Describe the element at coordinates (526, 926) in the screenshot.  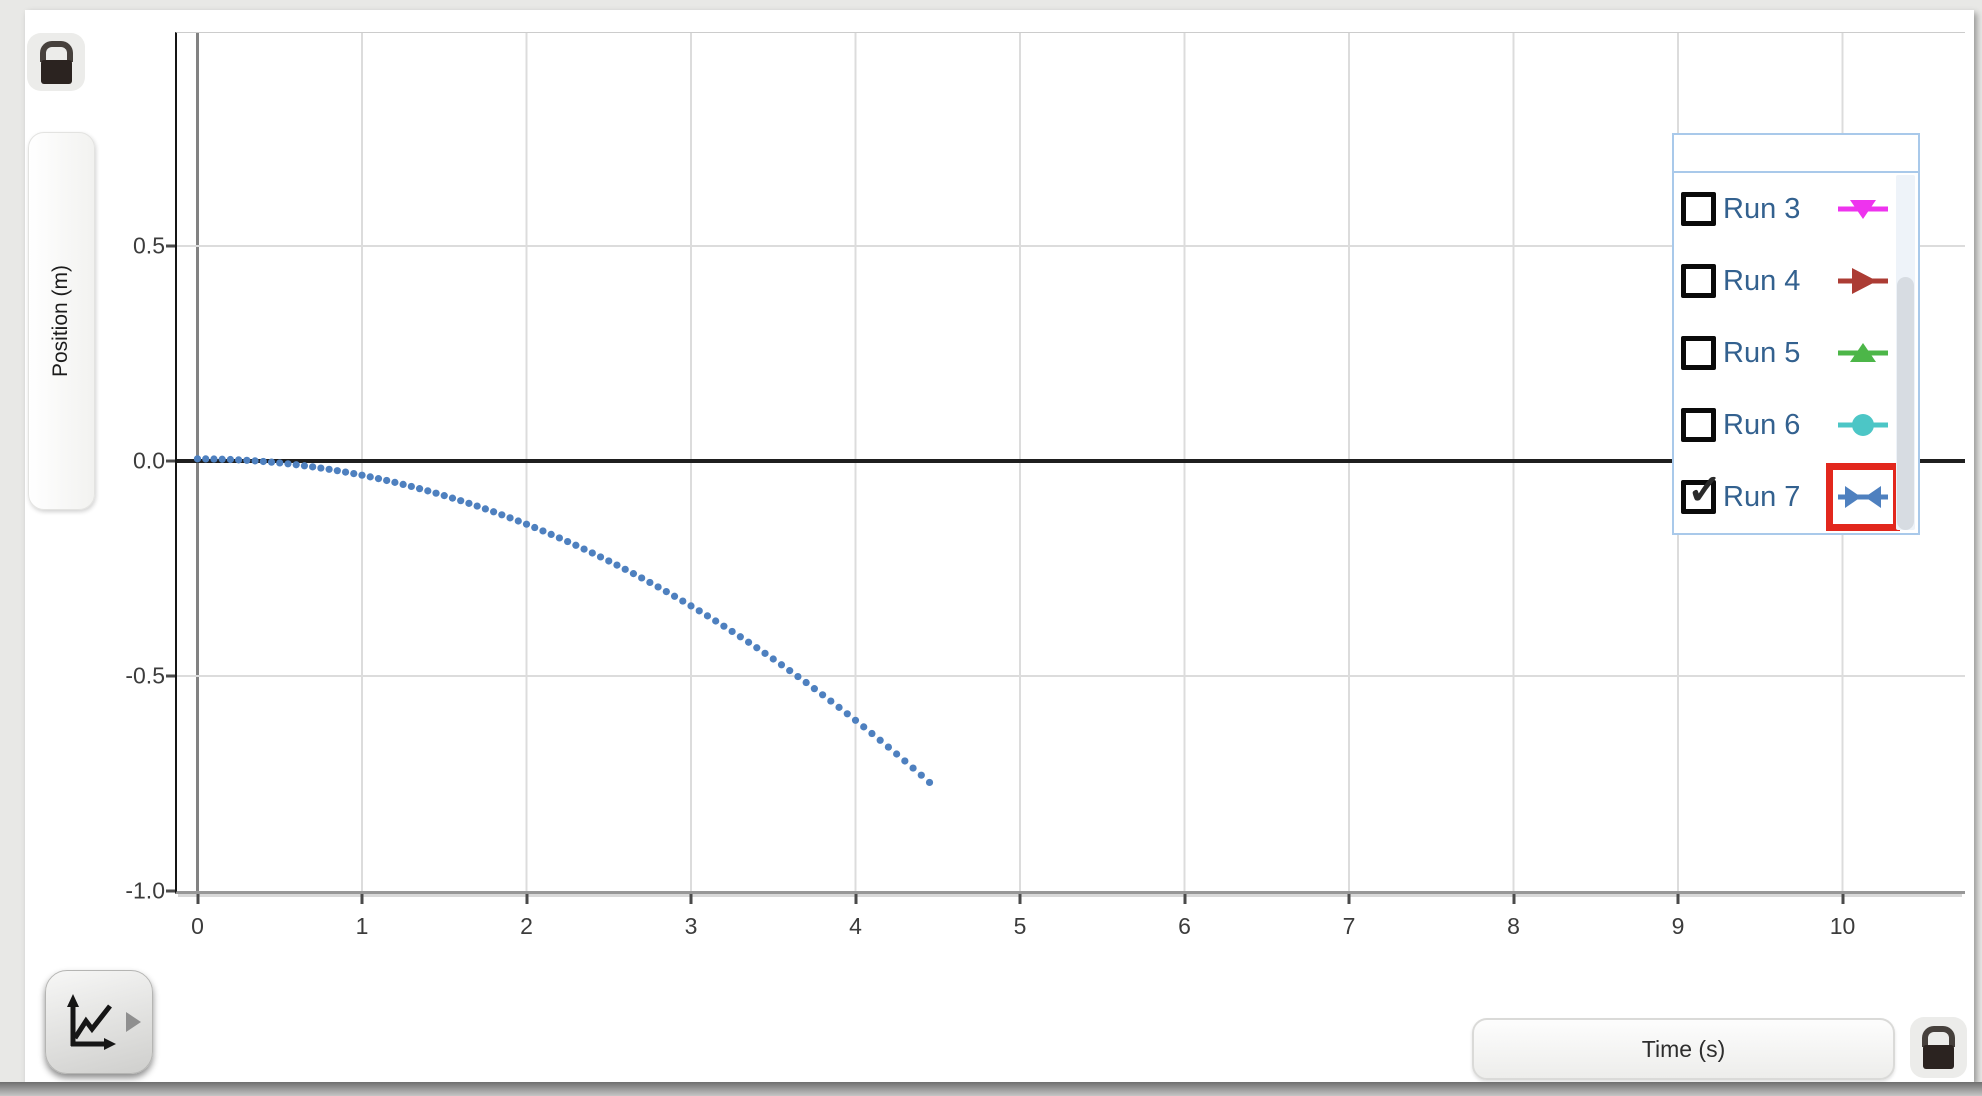
I see `x-tick-label: 2` at that location.